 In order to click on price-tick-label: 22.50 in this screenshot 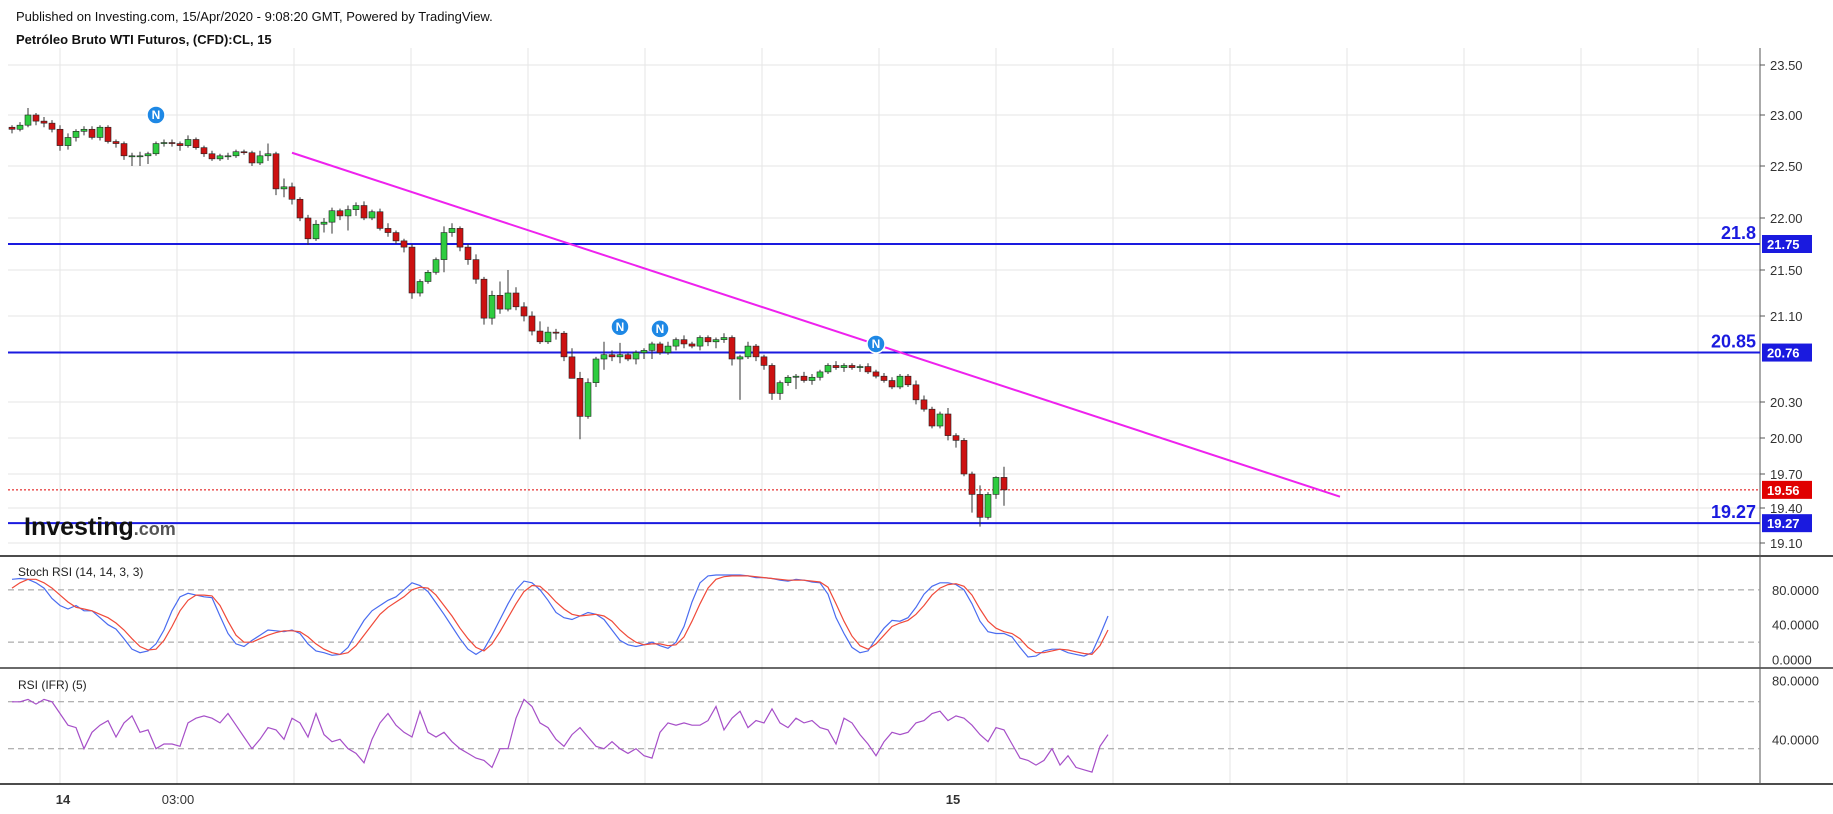, I will do `click(1786, 166)`.